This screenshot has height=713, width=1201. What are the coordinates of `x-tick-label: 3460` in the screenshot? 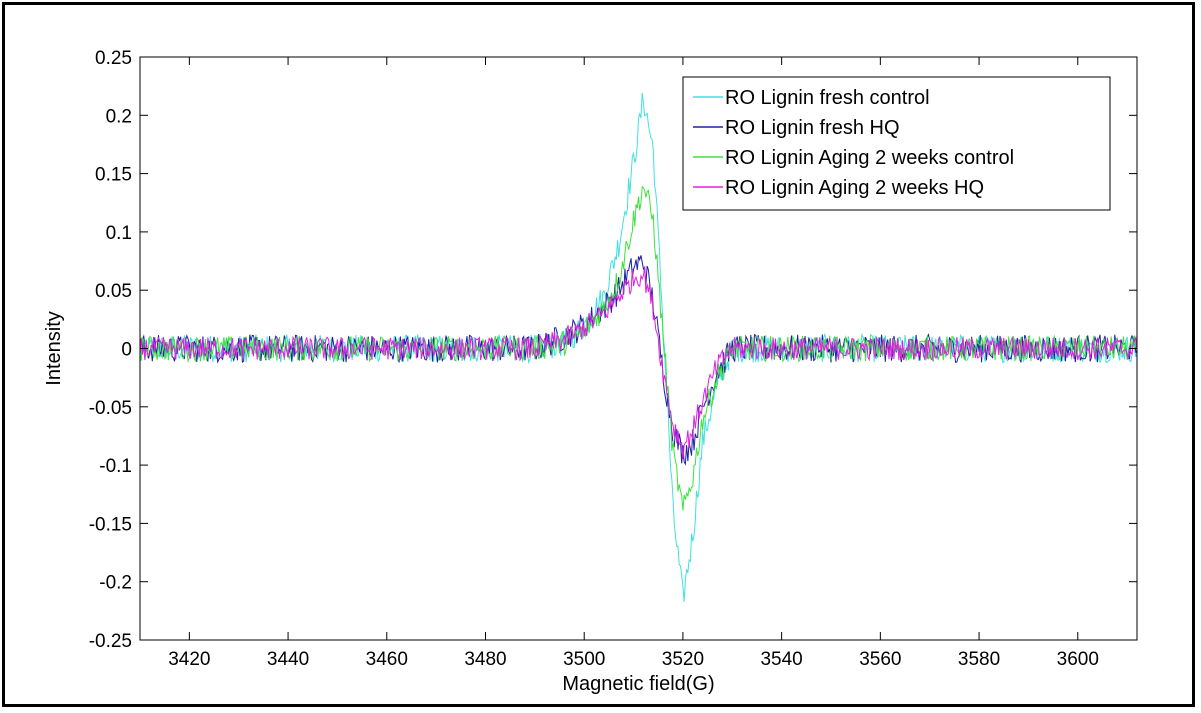 It's located at (387, 659).